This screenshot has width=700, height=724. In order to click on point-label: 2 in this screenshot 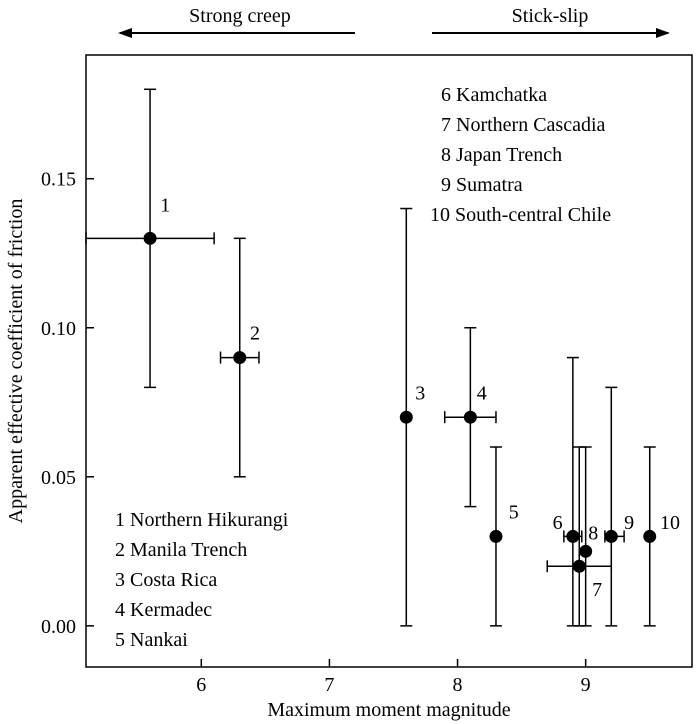, I will do `click(255, 334)`.